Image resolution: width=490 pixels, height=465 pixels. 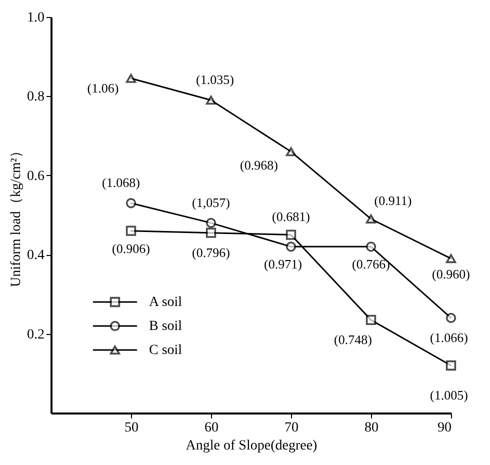 What do you see at coordinates (449, 394) in the screenshot?
I see `annotation: (1.005)` at bounding box center [449, 394].